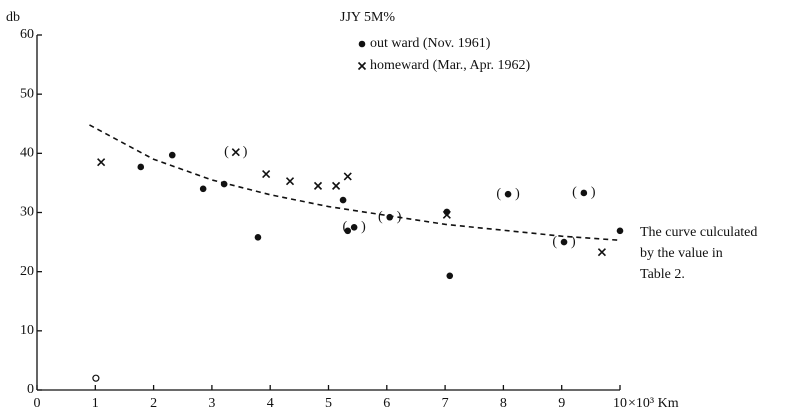  I want to click on y-tick-label: 10, so click(27, 330).